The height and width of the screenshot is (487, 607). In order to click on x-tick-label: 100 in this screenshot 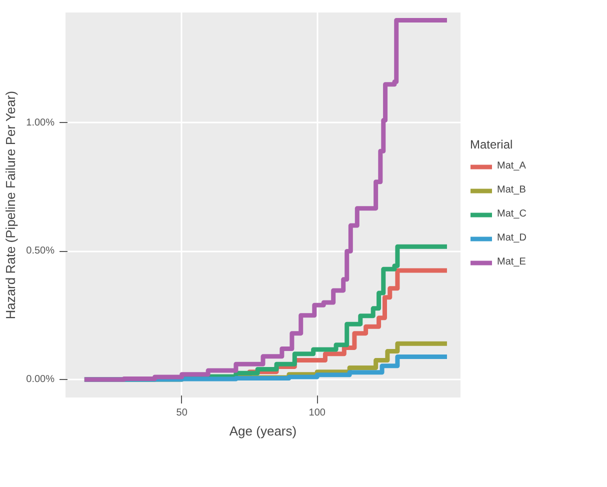, I will do `click(317, 413)`.